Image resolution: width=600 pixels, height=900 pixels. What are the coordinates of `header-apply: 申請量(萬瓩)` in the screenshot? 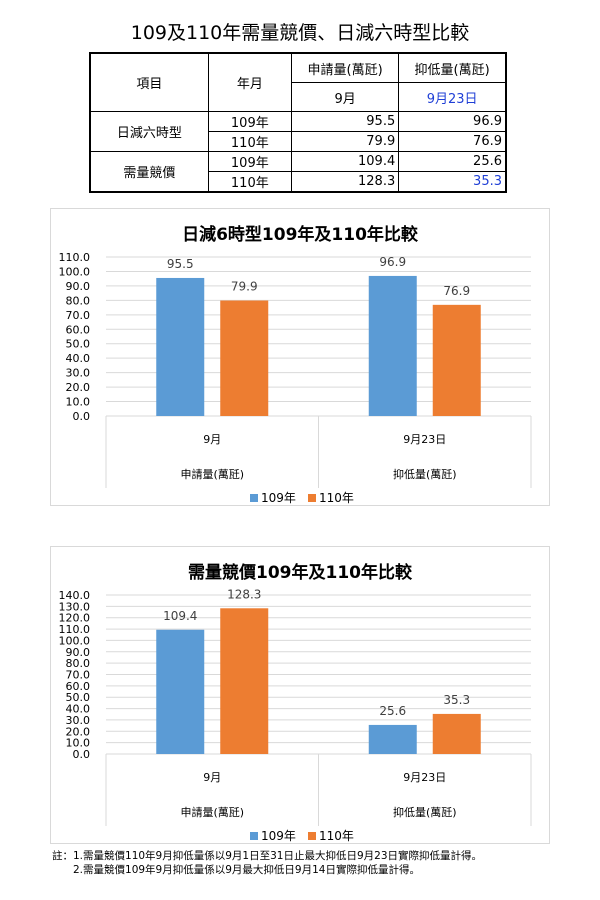 It's located at (345, 67).